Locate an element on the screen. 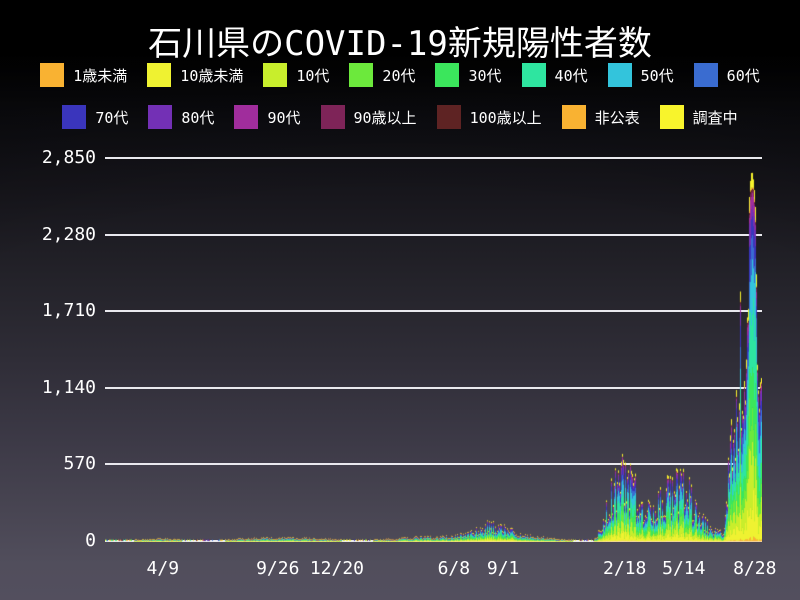 This screenshot has width=800, height=600. legend-item: 100歳以上 is located at coordinates (489, 117).